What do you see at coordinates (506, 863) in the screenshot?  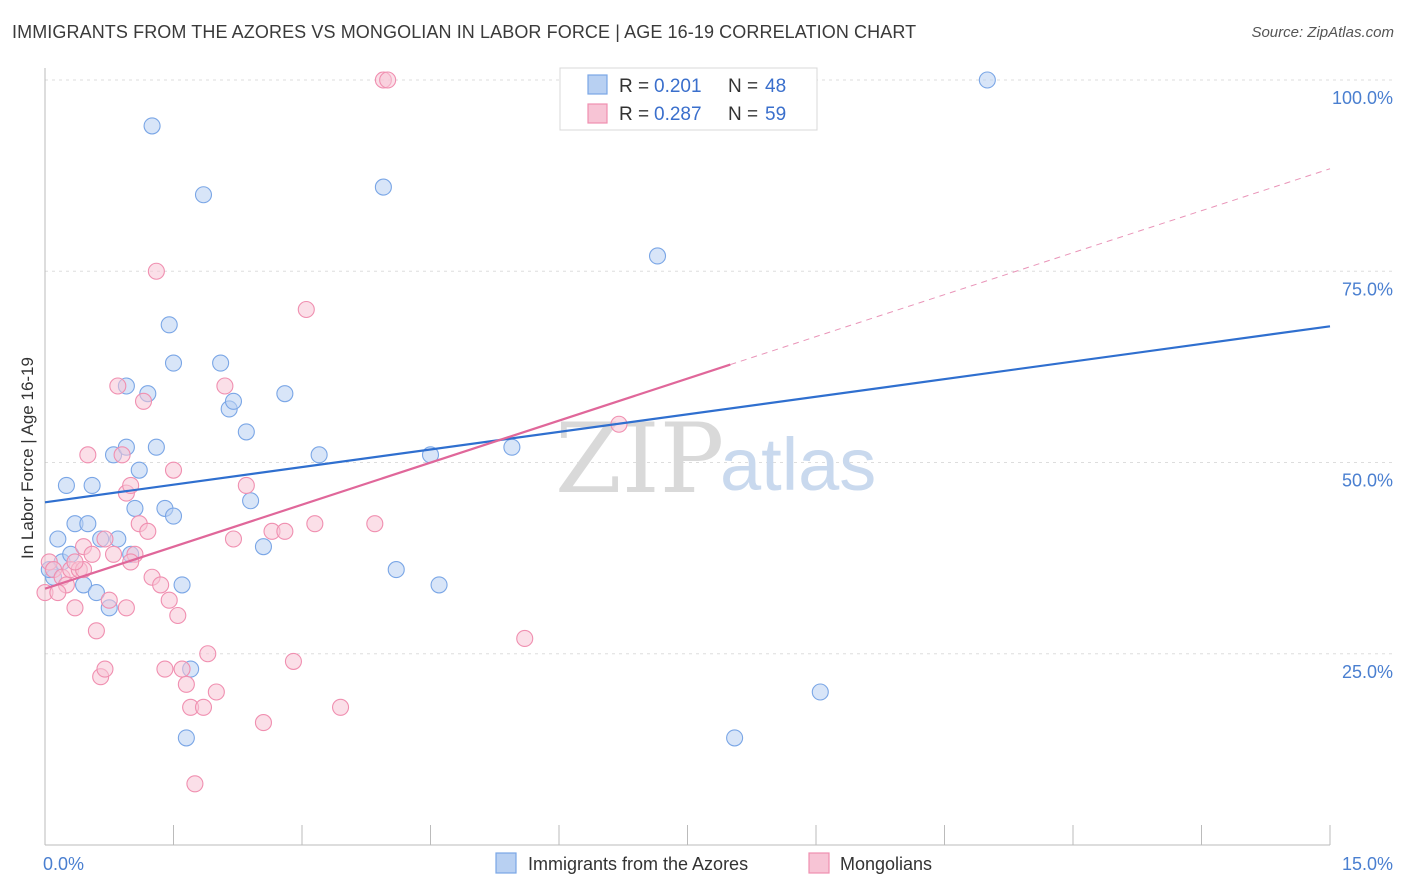 I see `legend-swatch-azores` at bounding box center [506, 863].